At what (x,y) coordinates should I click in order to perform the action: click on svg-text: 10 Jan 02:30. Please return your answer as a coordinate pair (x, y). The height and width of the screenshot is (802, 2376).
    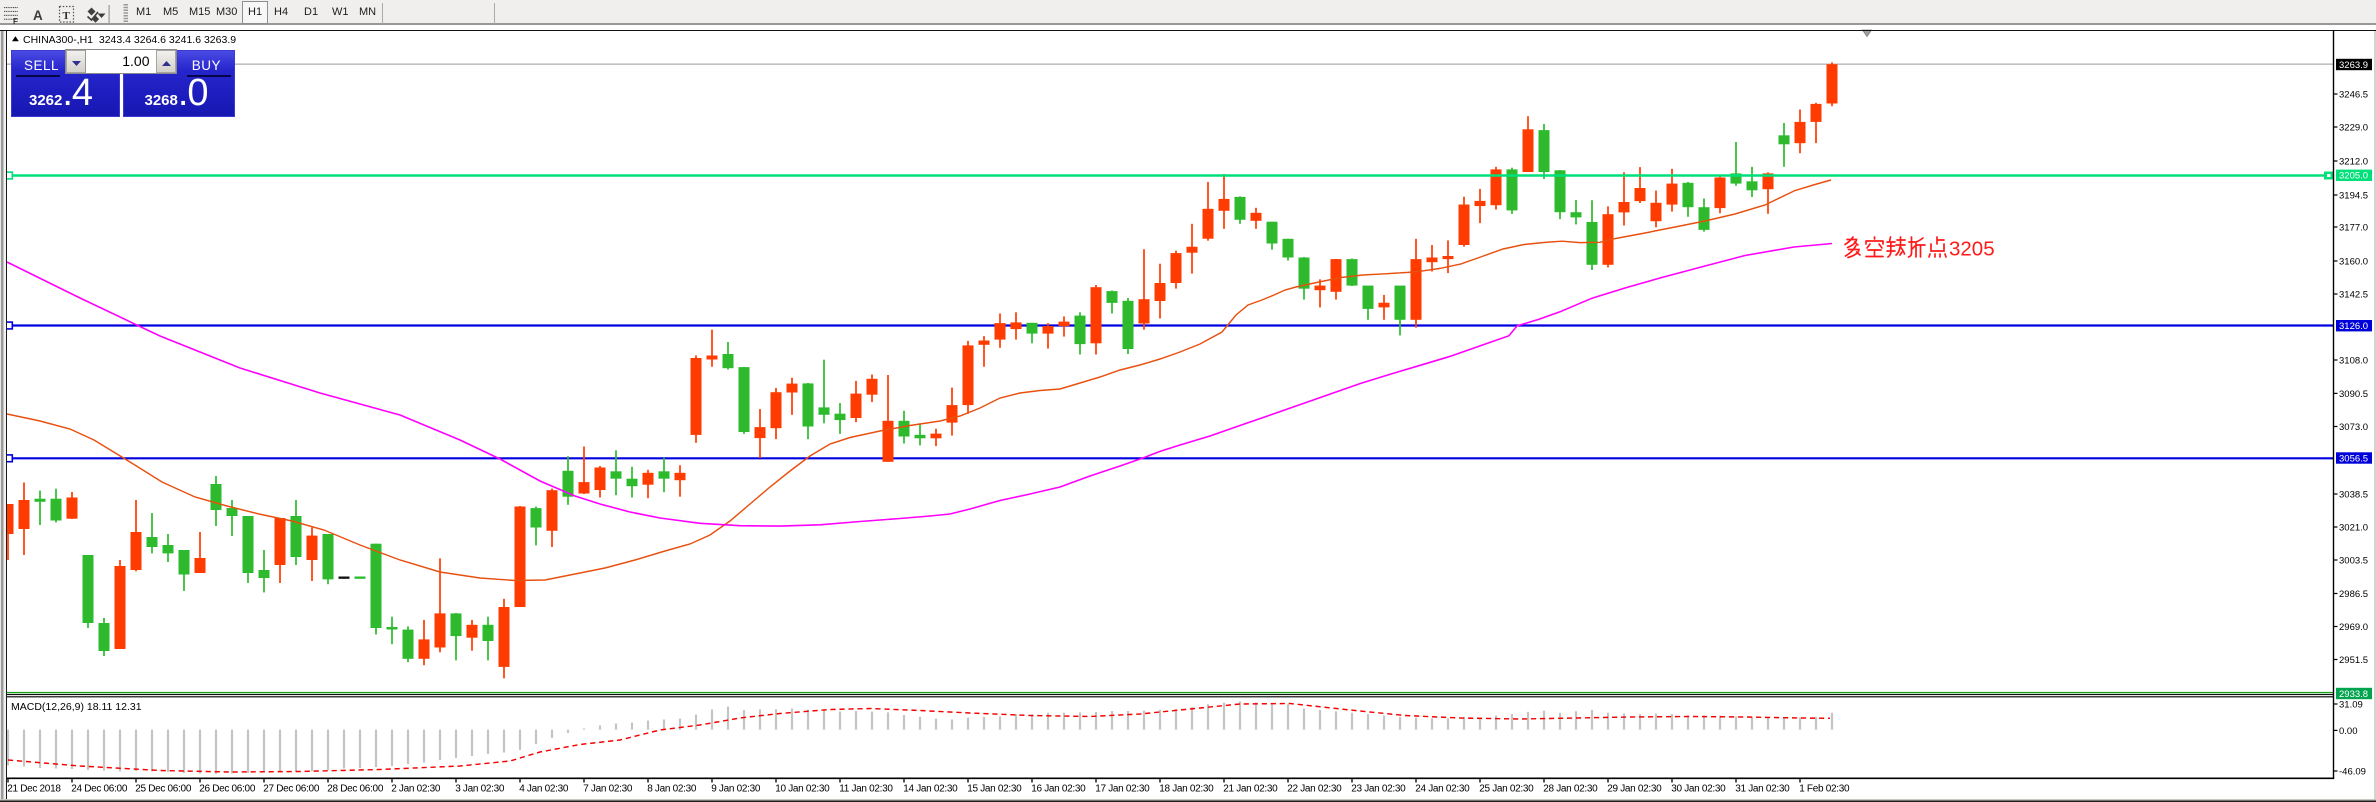
    Looking at the image, I should click on (802, 789).